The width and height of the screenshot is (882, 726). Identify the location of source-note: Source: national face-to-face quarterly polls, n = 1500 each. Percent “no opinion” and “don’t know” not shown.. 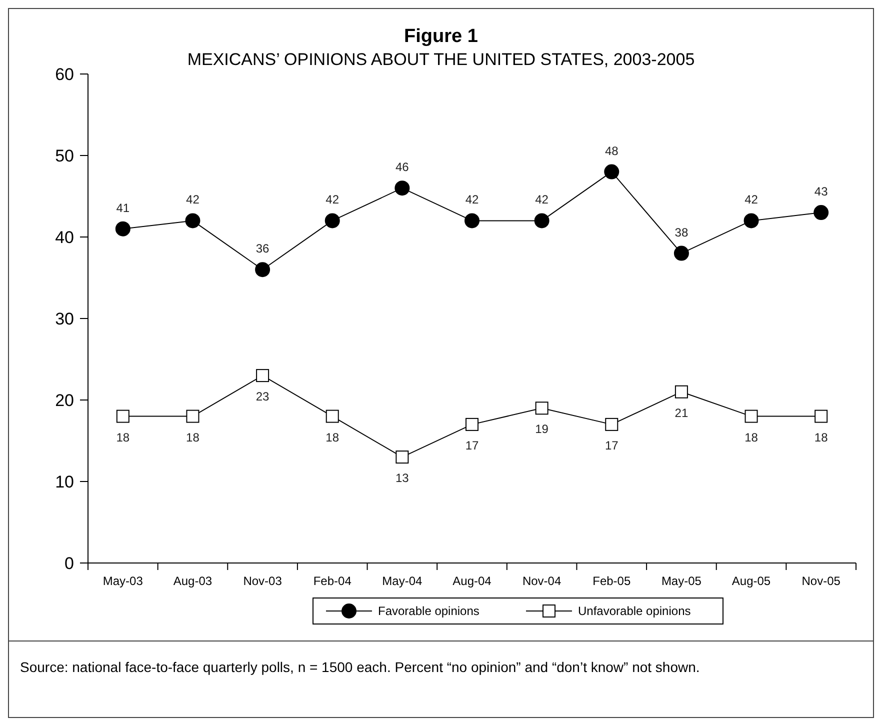
(360, 667).